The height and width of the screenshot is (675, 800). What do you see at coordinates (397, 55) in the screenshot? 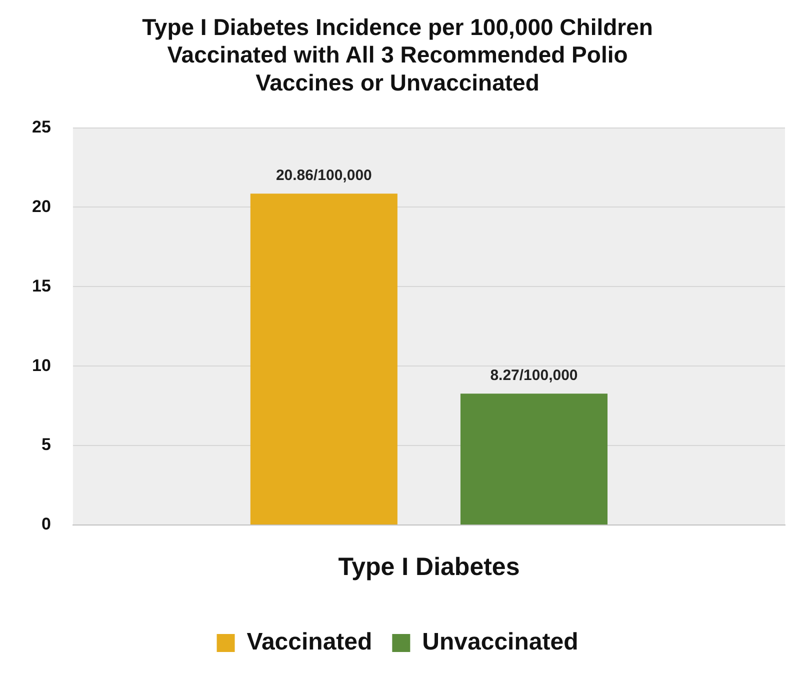
I see `chart-title: Type I Diabetes Incidence per 100,000 Children Vaccinated with All 3 Recommended Polio Vaccines or Unvaccinated` at bounding box center [397, 55].